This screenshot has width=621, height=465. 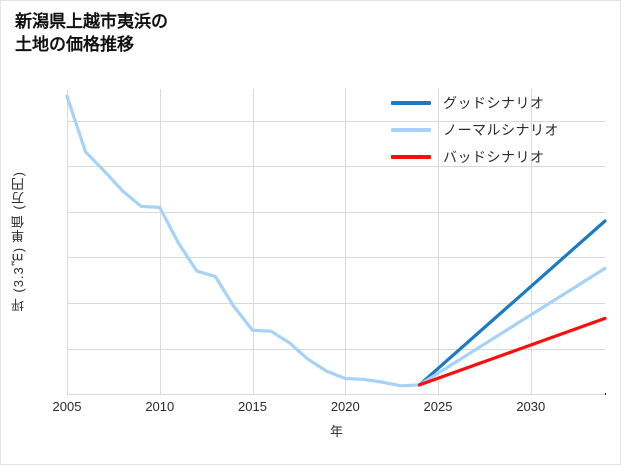 What do you see at coordinates (91, 33) in the screenshot?
I see `chart-title: 新潟県上越市夷浜の 土地の価格推移` at bounding box center [91, 33].